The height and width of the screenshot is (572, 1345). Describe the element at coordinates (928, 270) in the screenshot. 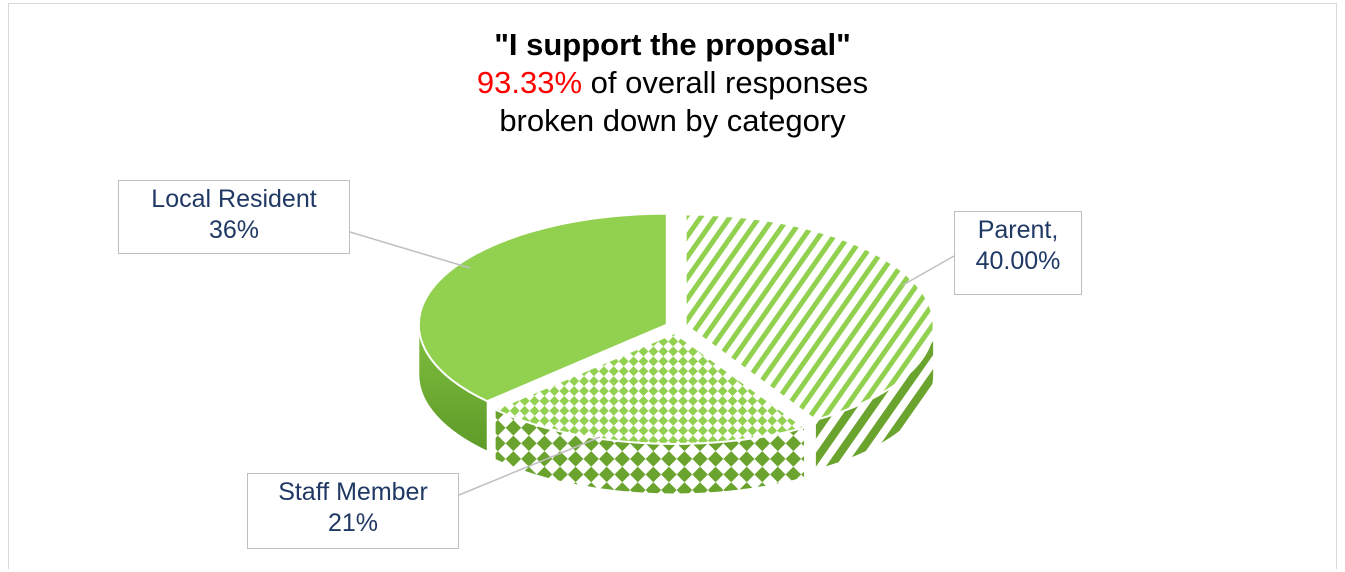

I see `leader-line-parent` at that location.